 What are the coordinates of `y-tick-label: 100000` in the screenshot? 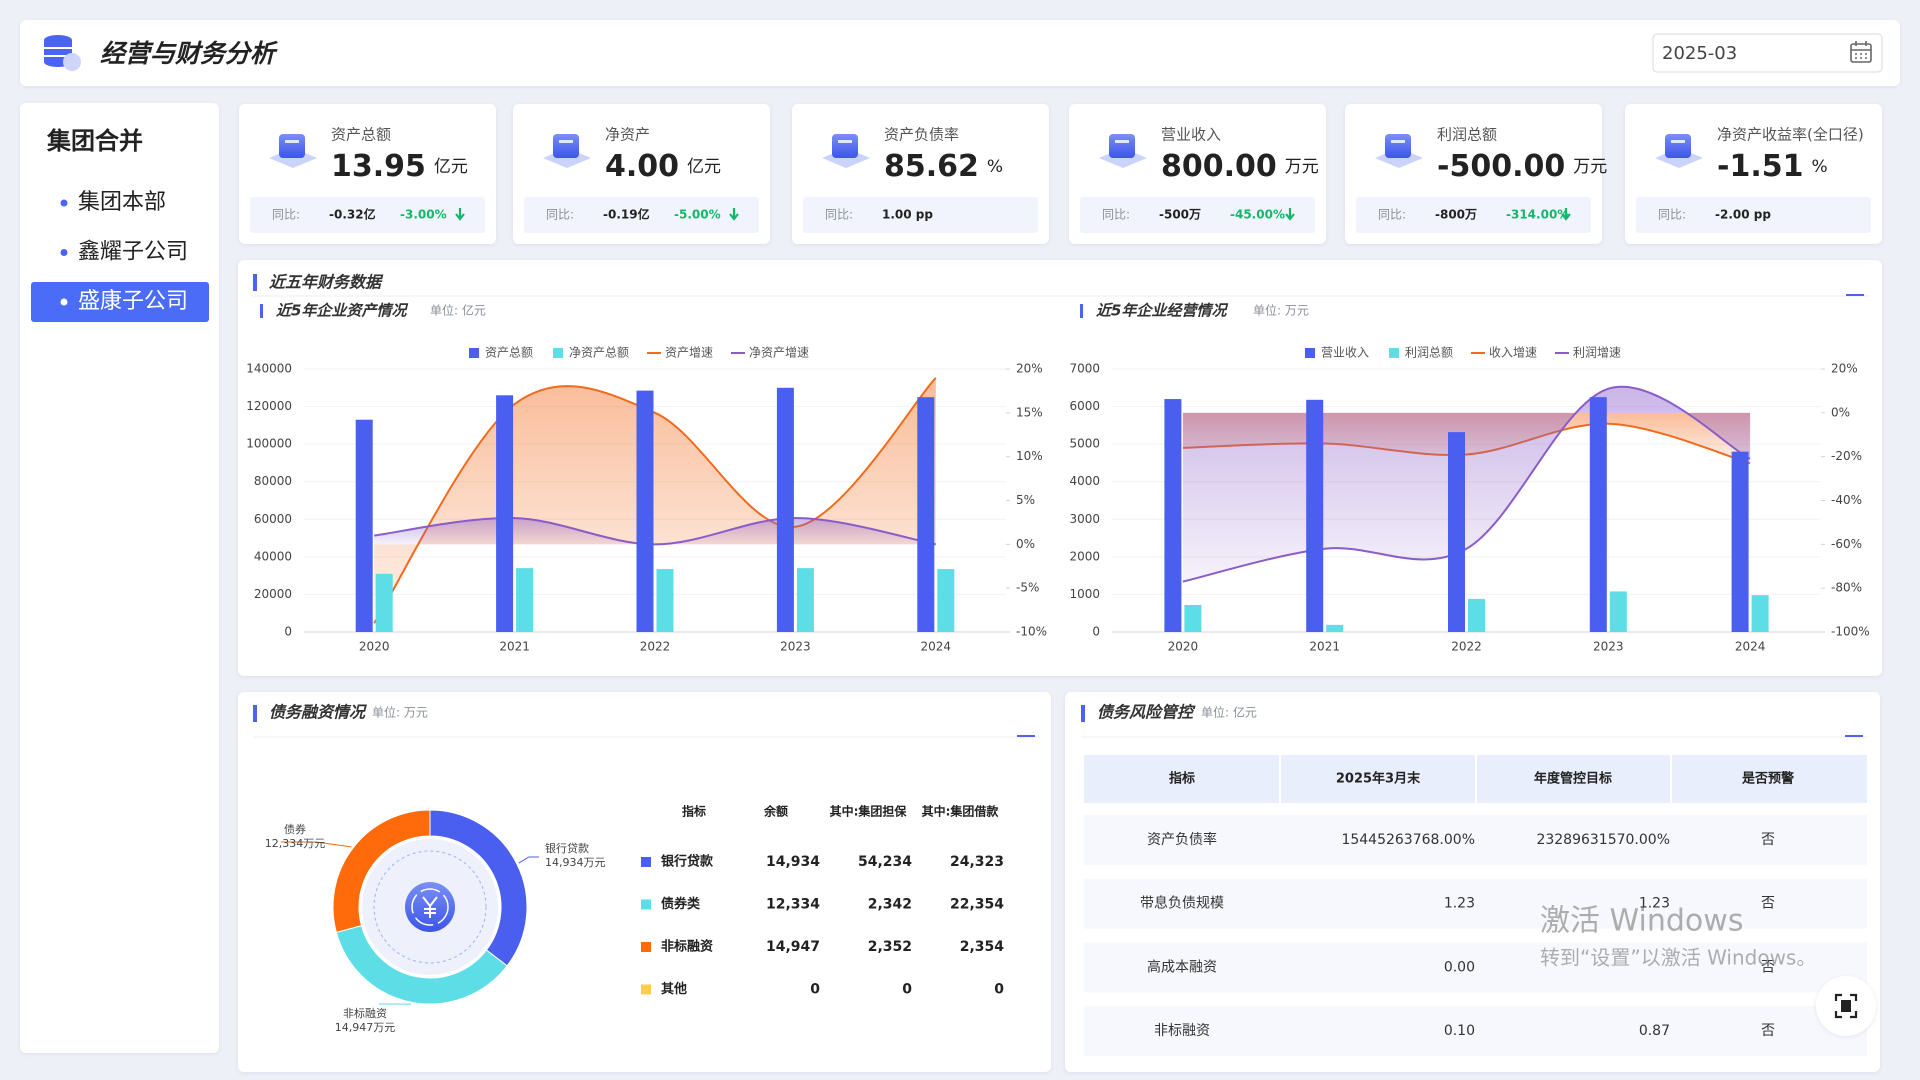 It's located at (269, 444).